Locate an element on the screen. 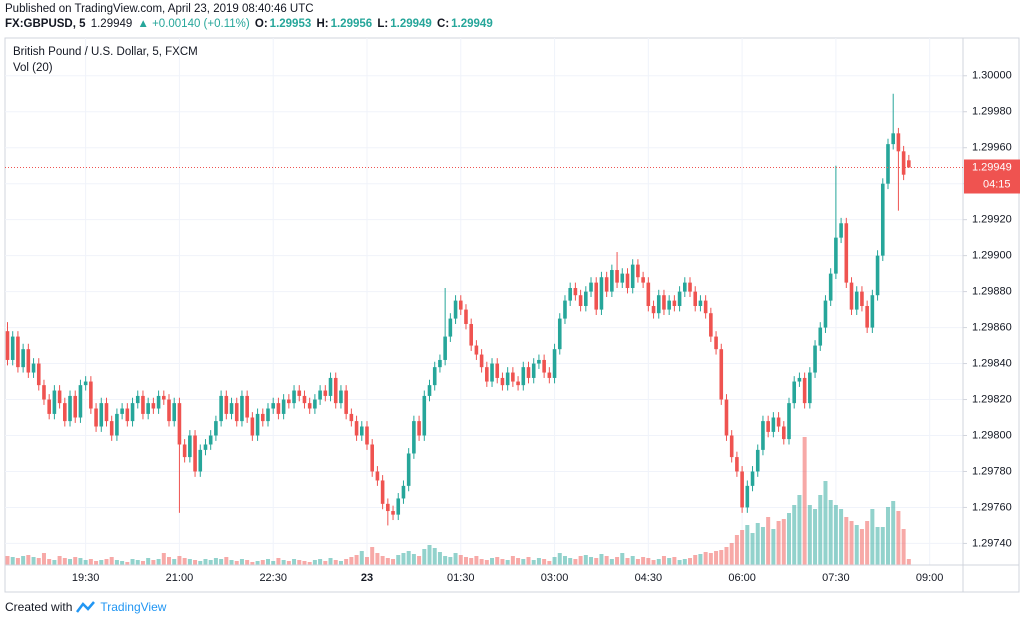 This screenshot has width=1024, height=623. y-tick-label: 1.29840 is located at coordinates (992, 363).